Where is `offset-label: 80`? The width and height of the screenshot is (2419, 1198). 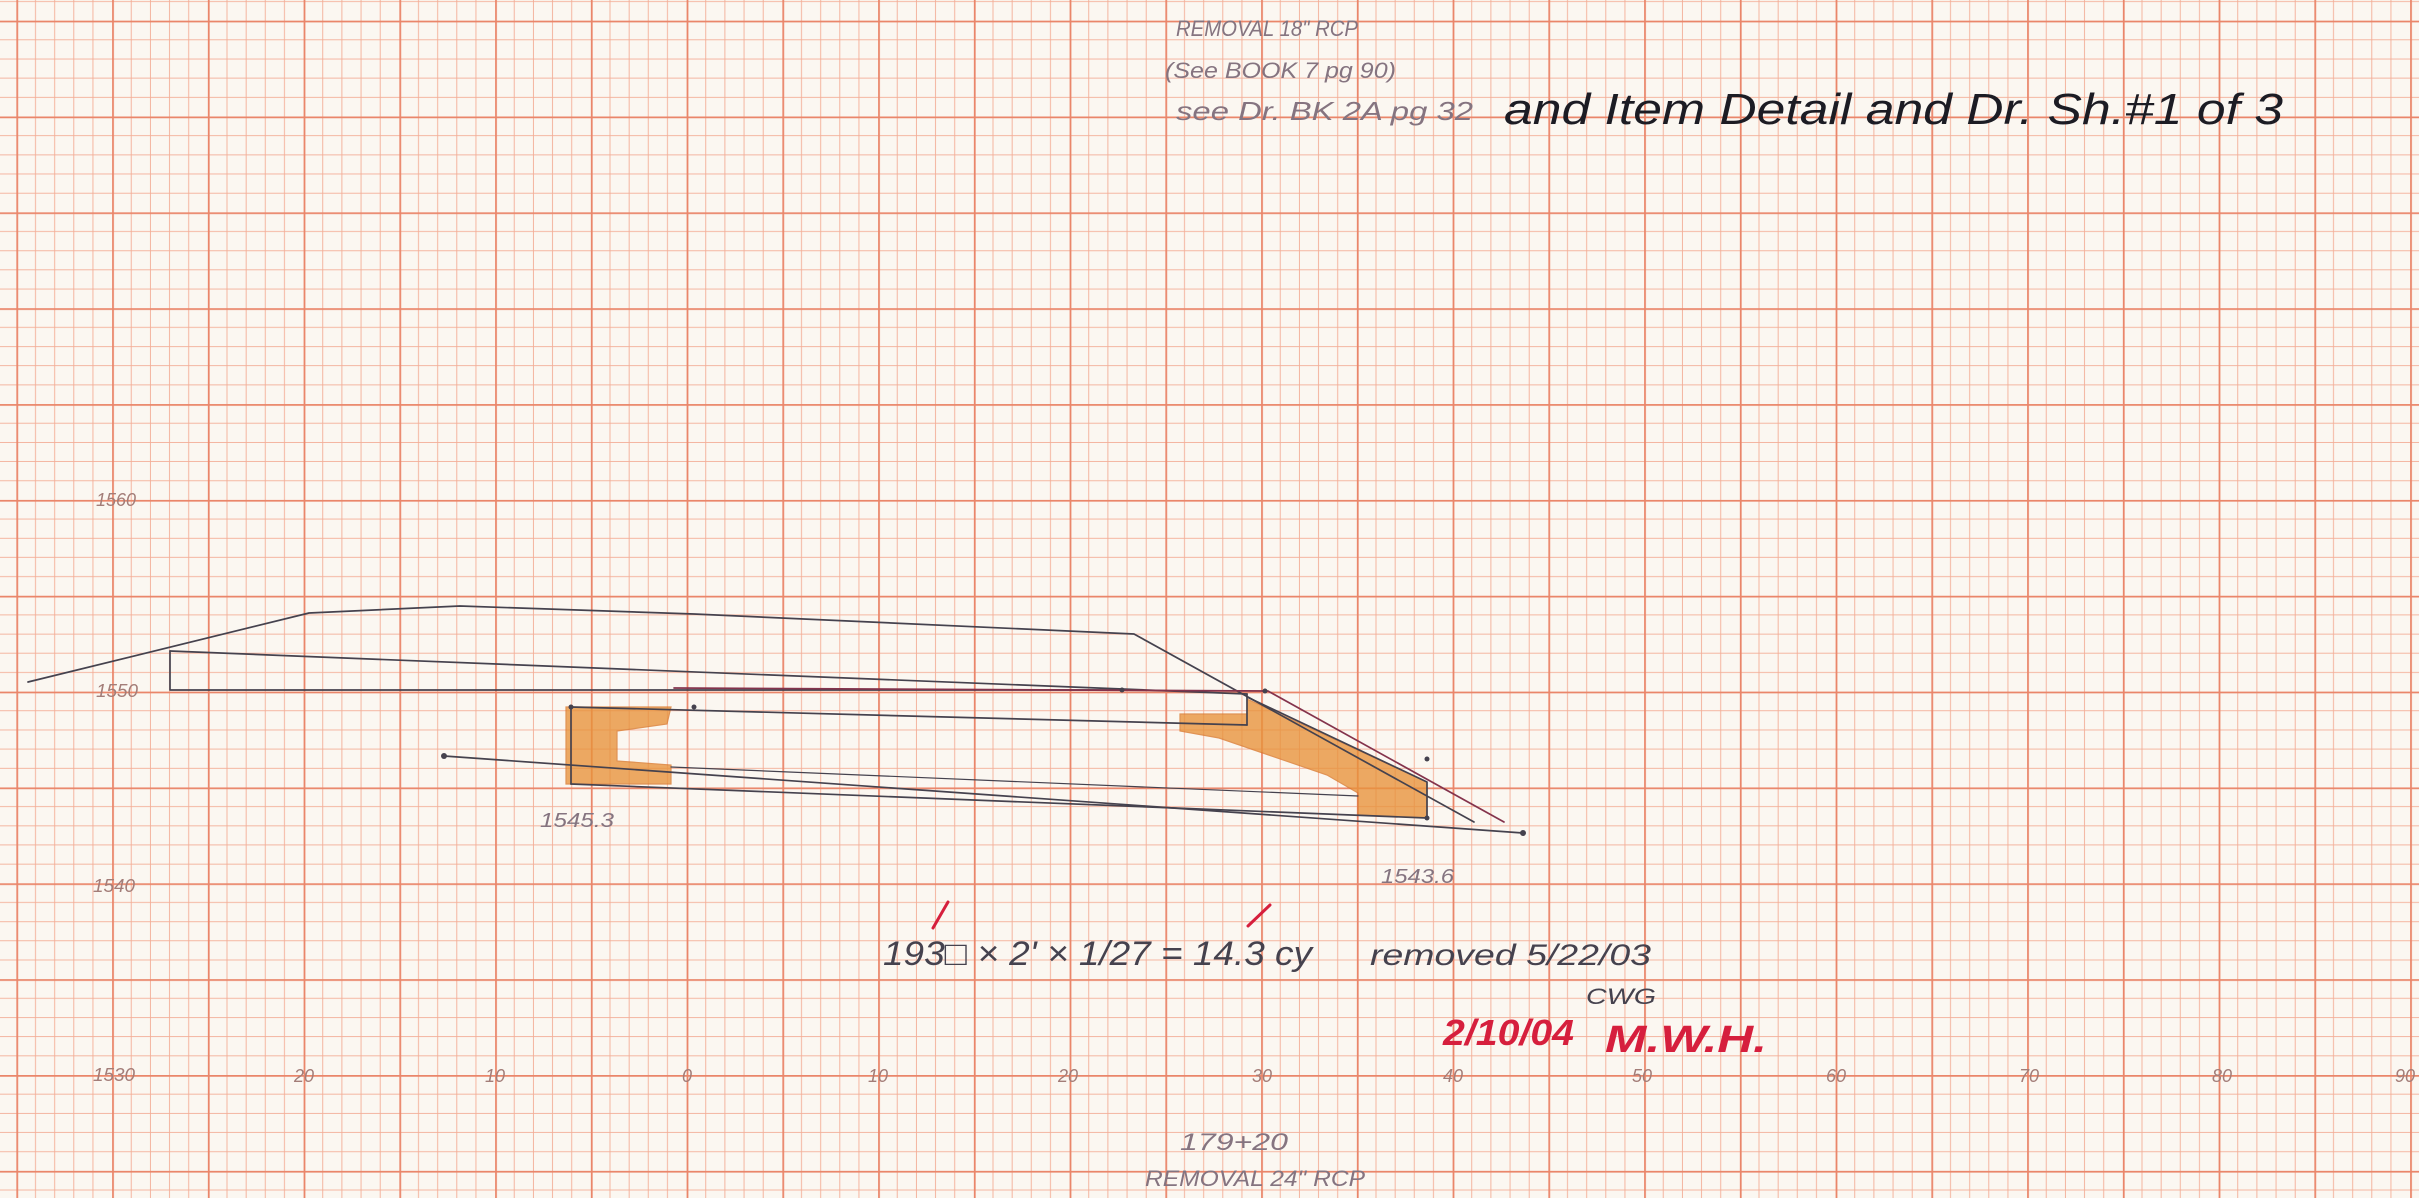 offset-label: 80 is located at coordinates (2222, 1076).